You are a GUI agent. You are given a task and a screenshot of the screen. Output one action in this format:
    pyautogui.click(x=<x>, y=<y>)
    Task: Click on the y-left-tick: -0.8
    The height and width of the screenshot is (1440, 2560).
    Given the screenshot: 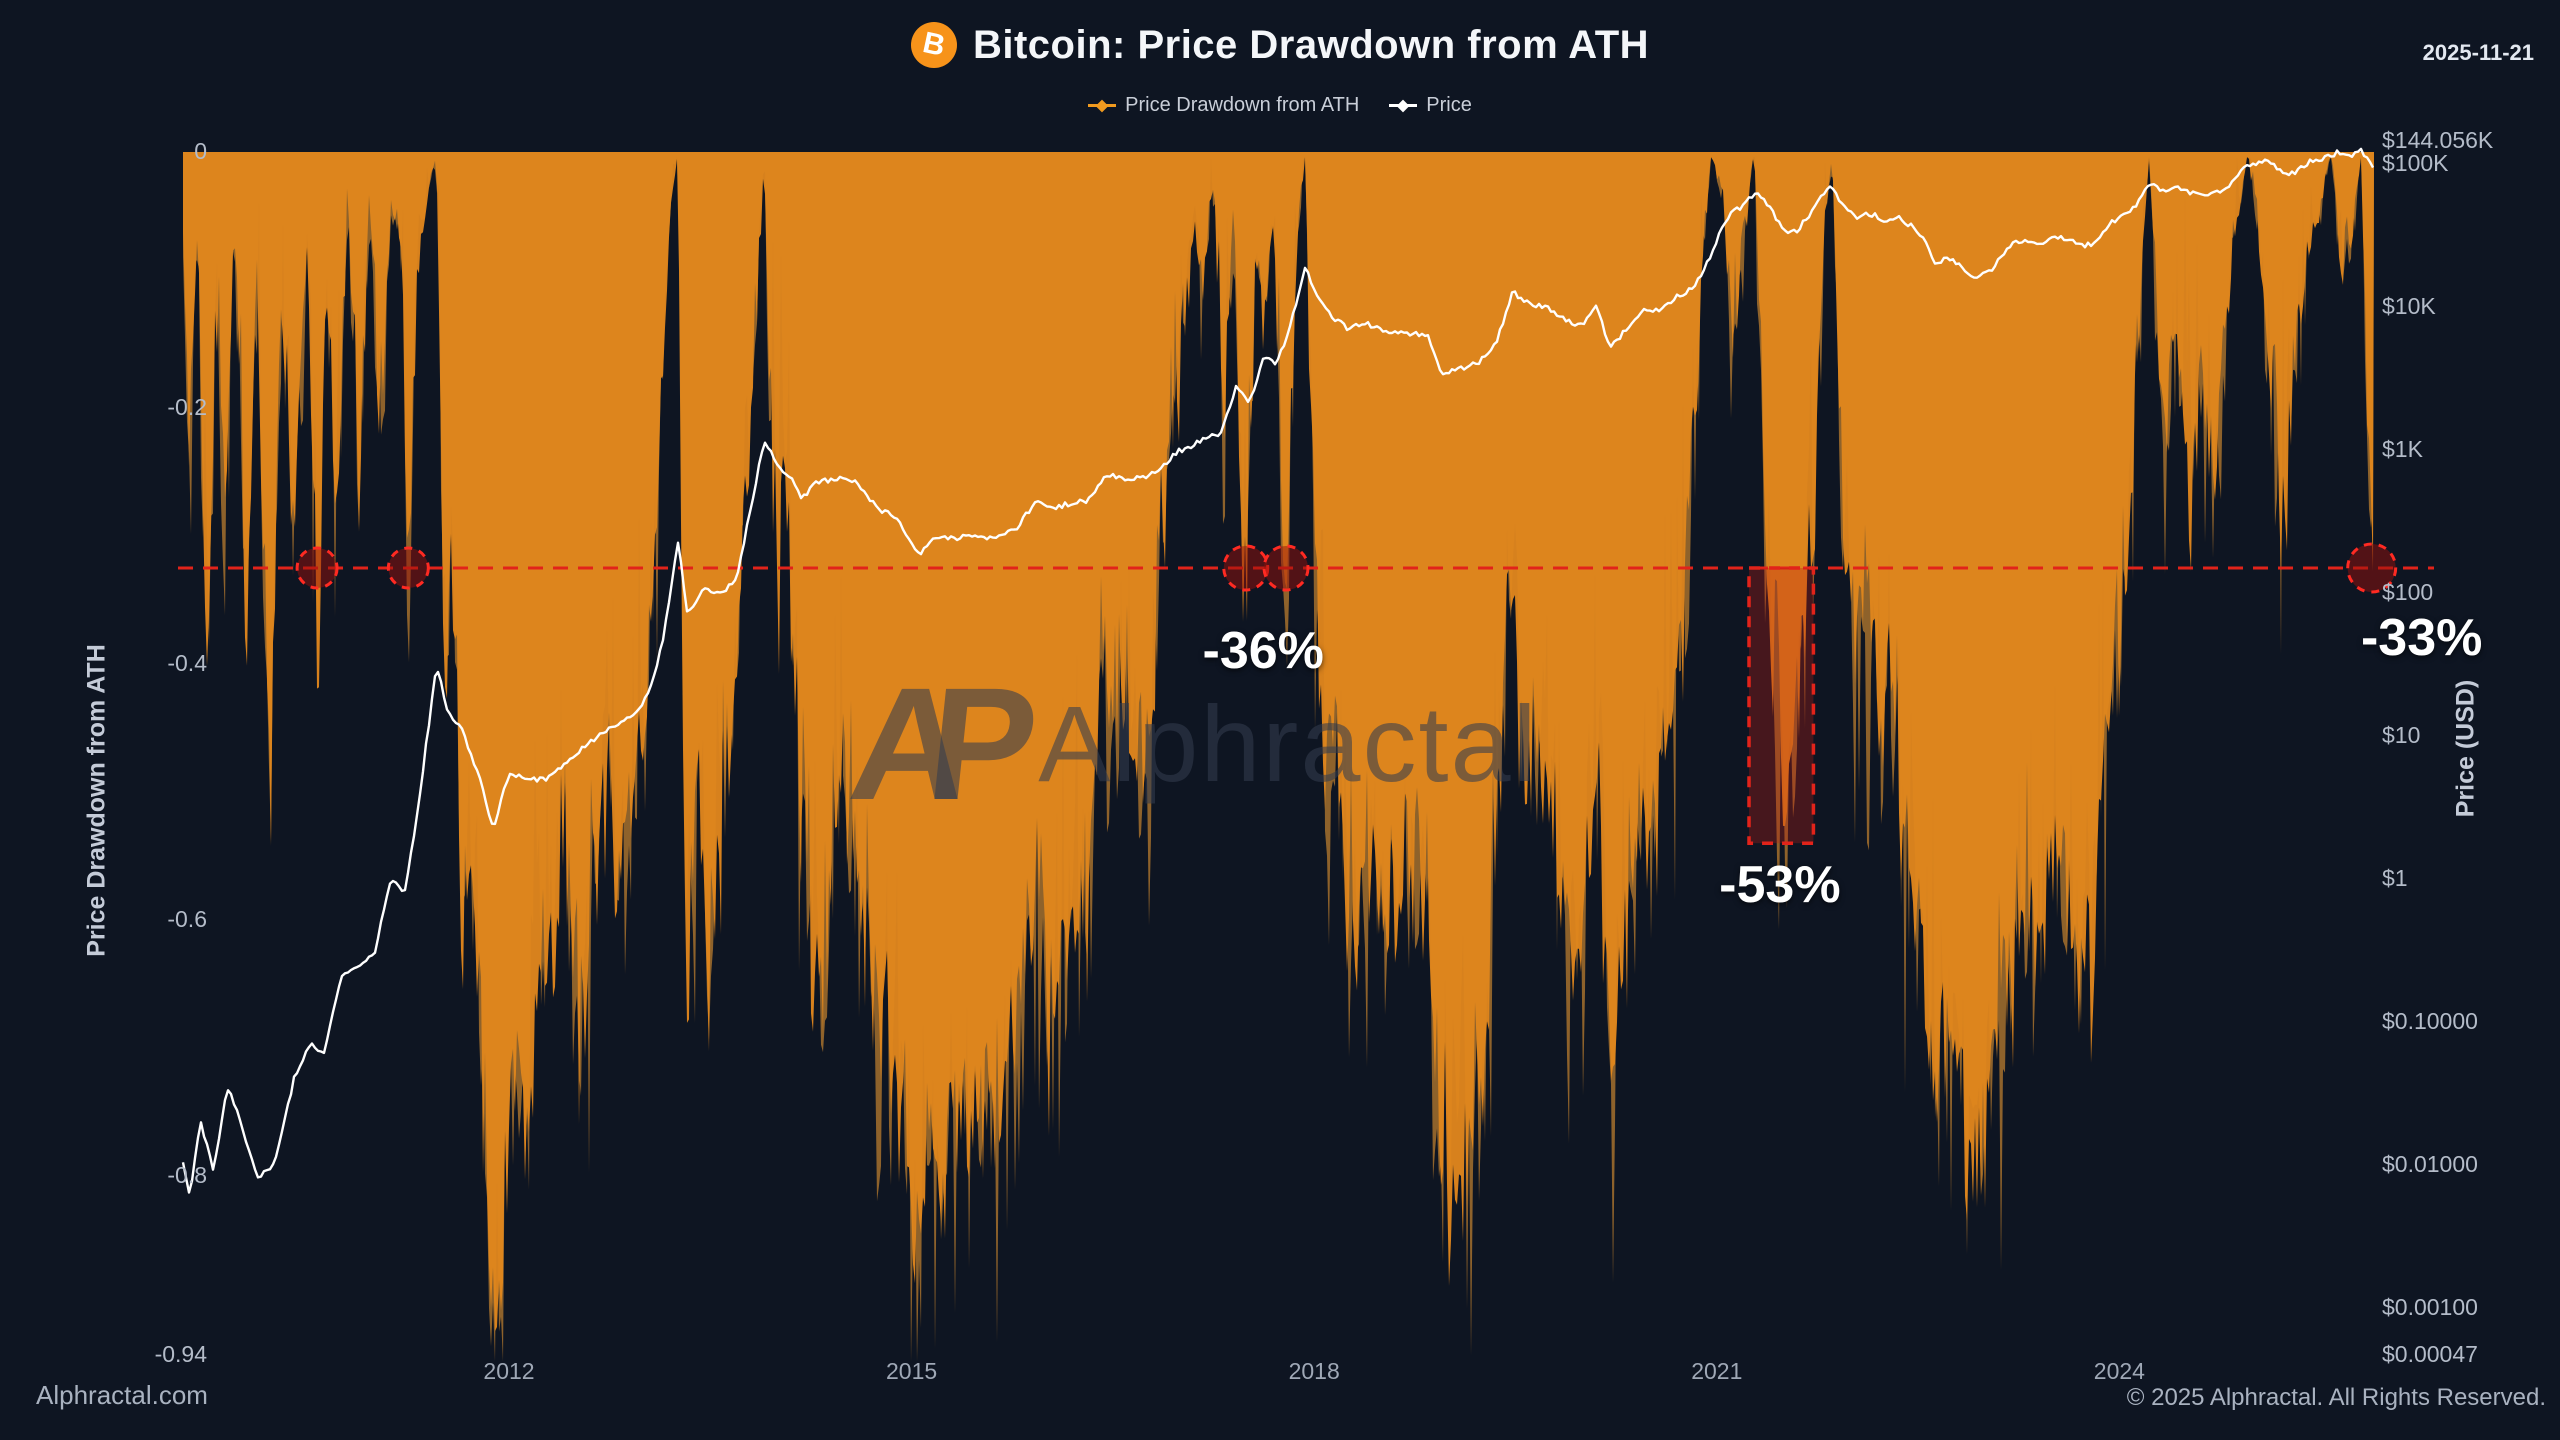 What is the action you would take?
    pyautogui.click(x=187, y=1175)
    